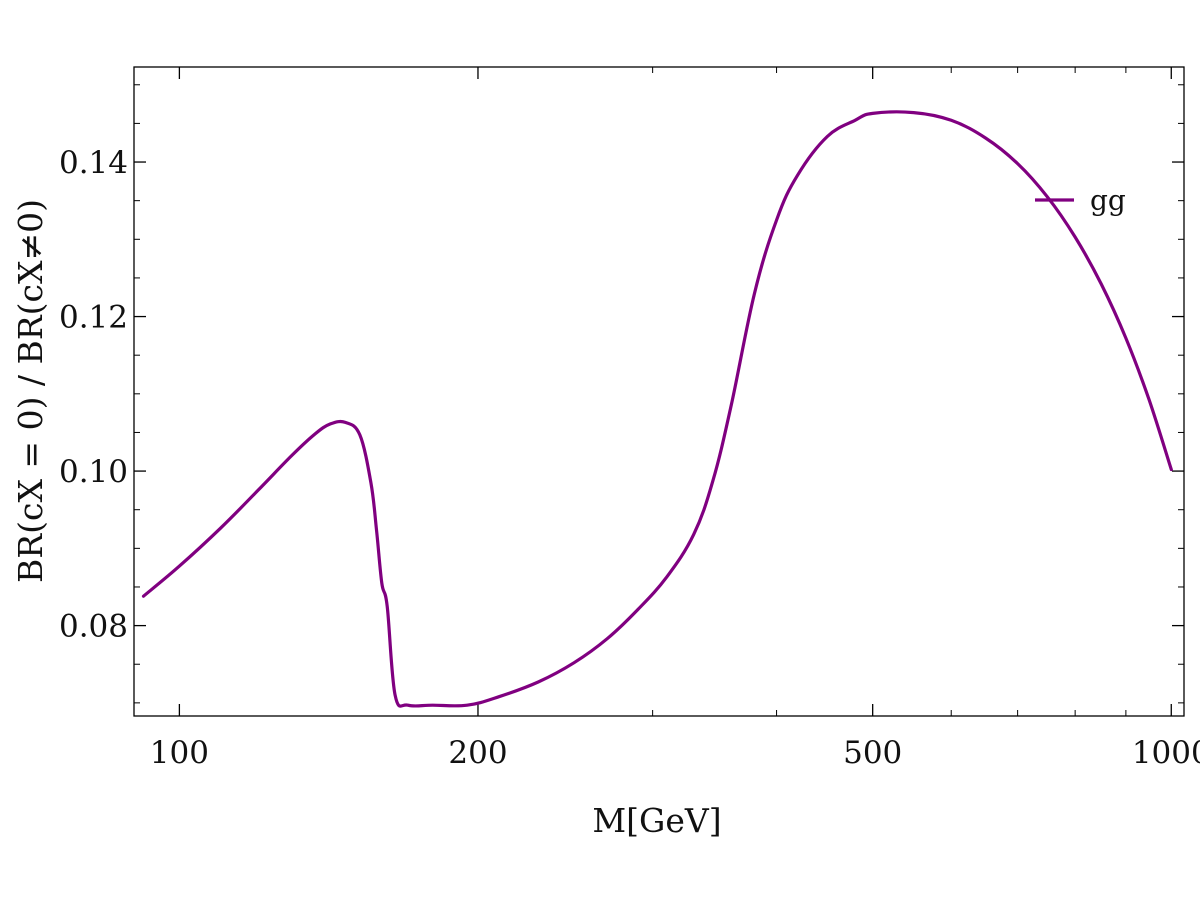 This screenshot has width=1200, height=900. What do you see at coordinates (656, 820) in the screenshot?
I see `x-axis-title: M[GeV]` at bounding box center [656, 820].